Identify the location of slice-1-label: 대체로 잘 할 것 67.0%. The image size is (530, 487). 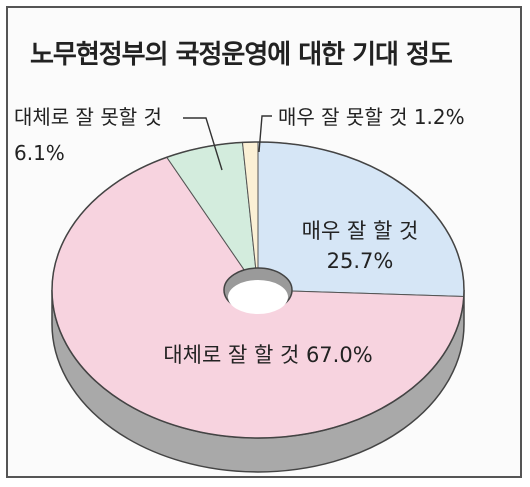
(267, 355).